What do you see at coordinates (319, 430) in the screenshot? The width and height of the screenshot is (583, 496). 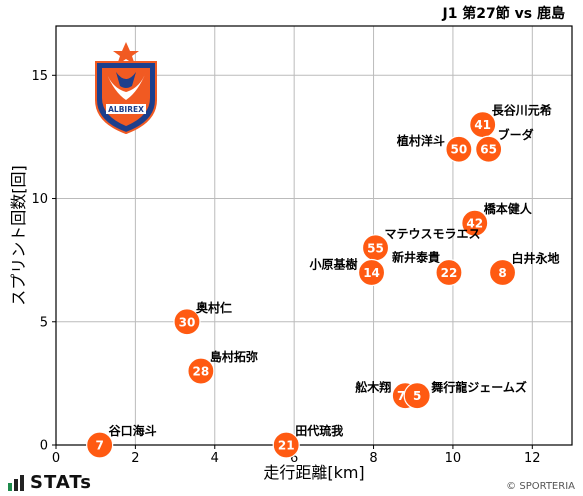 I see `point-player-label: 田代琉我` at bounding box center [319, 430].